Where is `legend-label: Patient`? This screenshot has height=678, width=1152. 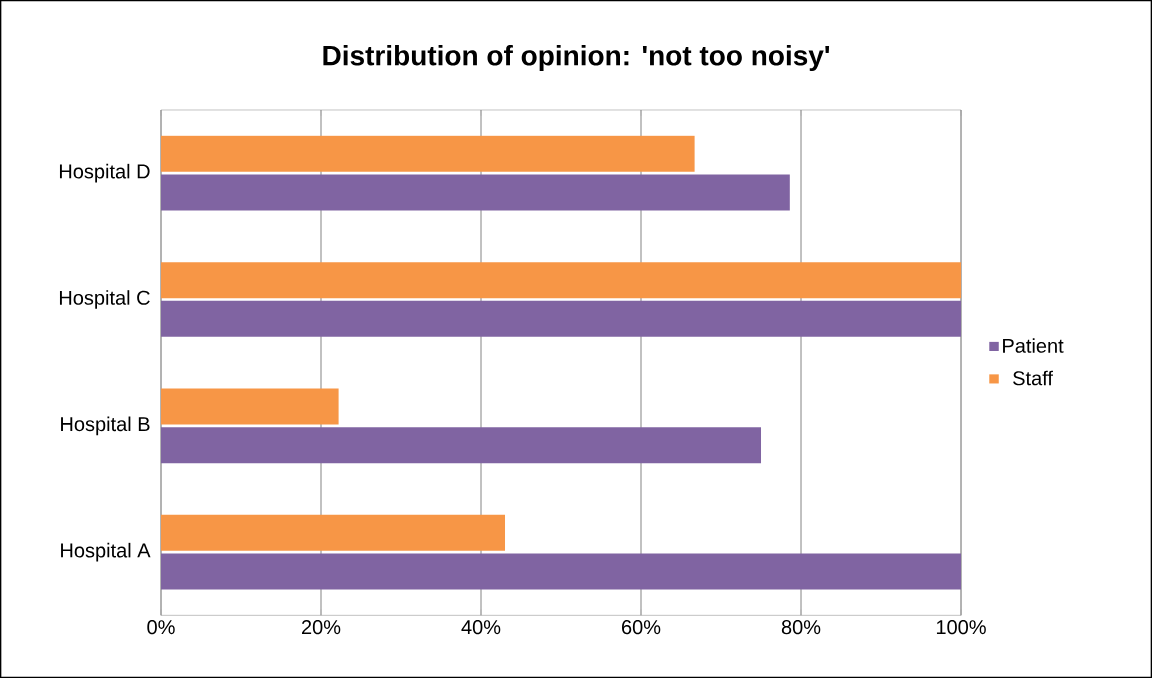
legend-label: Patient is located at coordinates (1033, 345).